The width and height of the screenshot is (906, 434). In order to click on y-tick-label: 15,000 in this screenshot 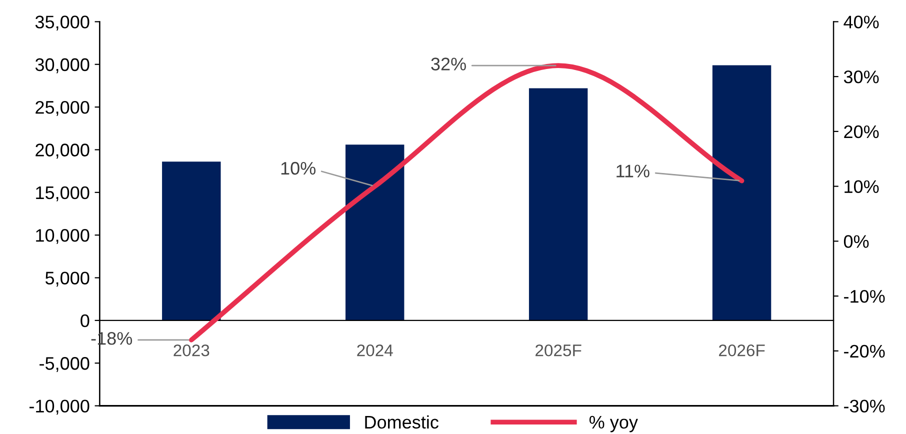, I will do `click(63, 194)`.